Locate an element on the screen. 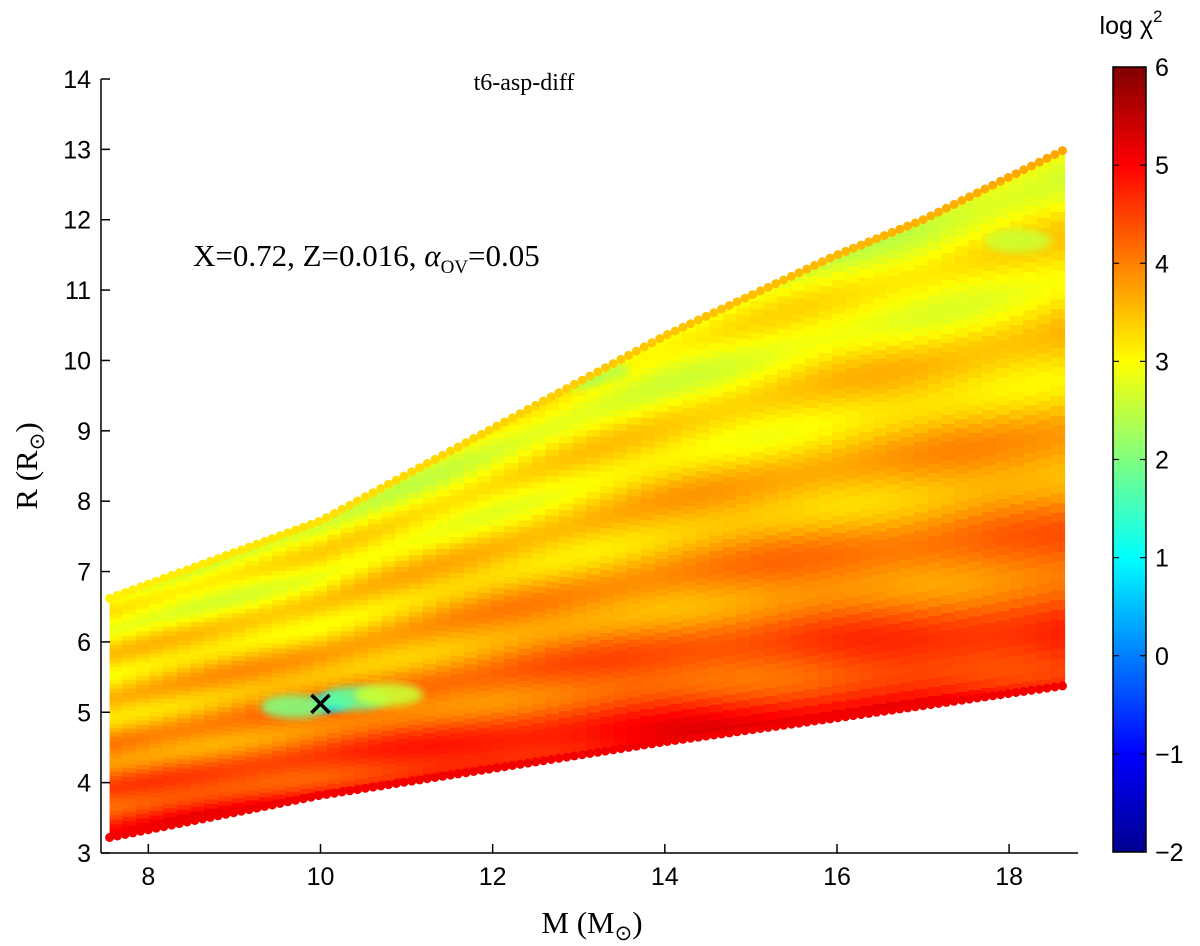 The width and height of the screenshot is (1200, 946). y-tick-label: 4 is located at coordinates (84, 784).